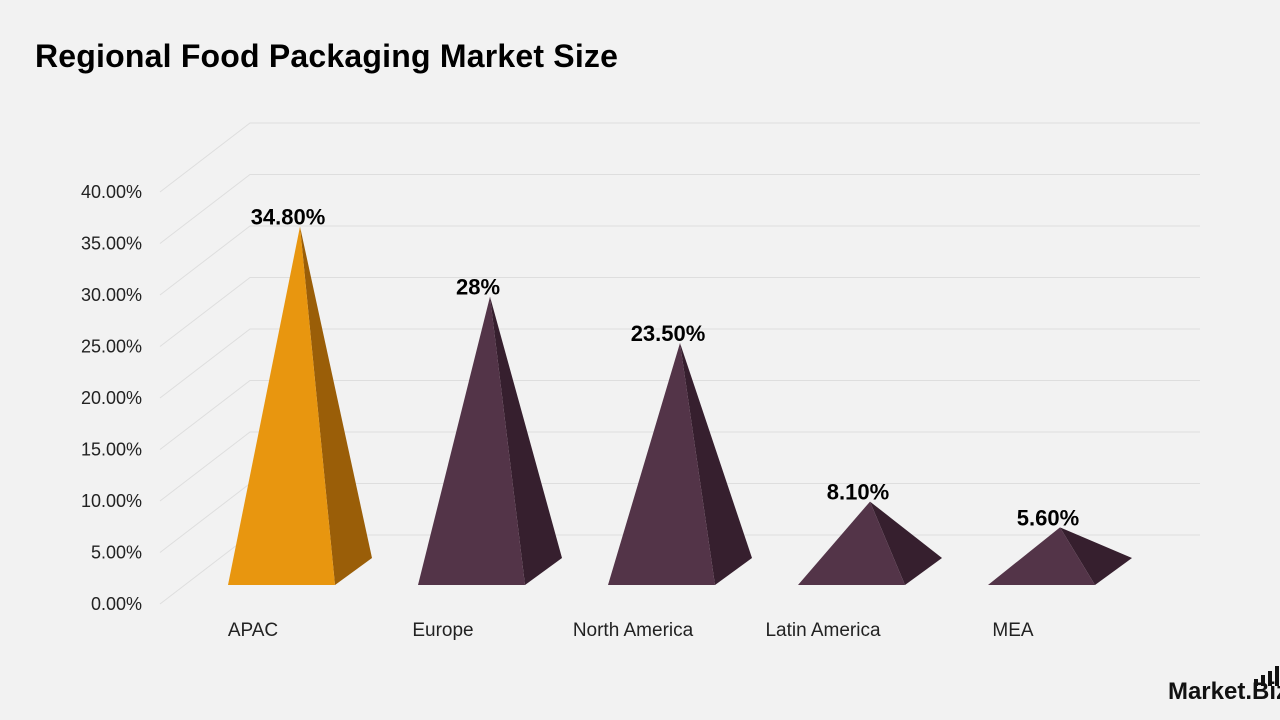 This screenshot has height=720, width=1280. I want to click on x-category-label: APAC, so click(253, 630).